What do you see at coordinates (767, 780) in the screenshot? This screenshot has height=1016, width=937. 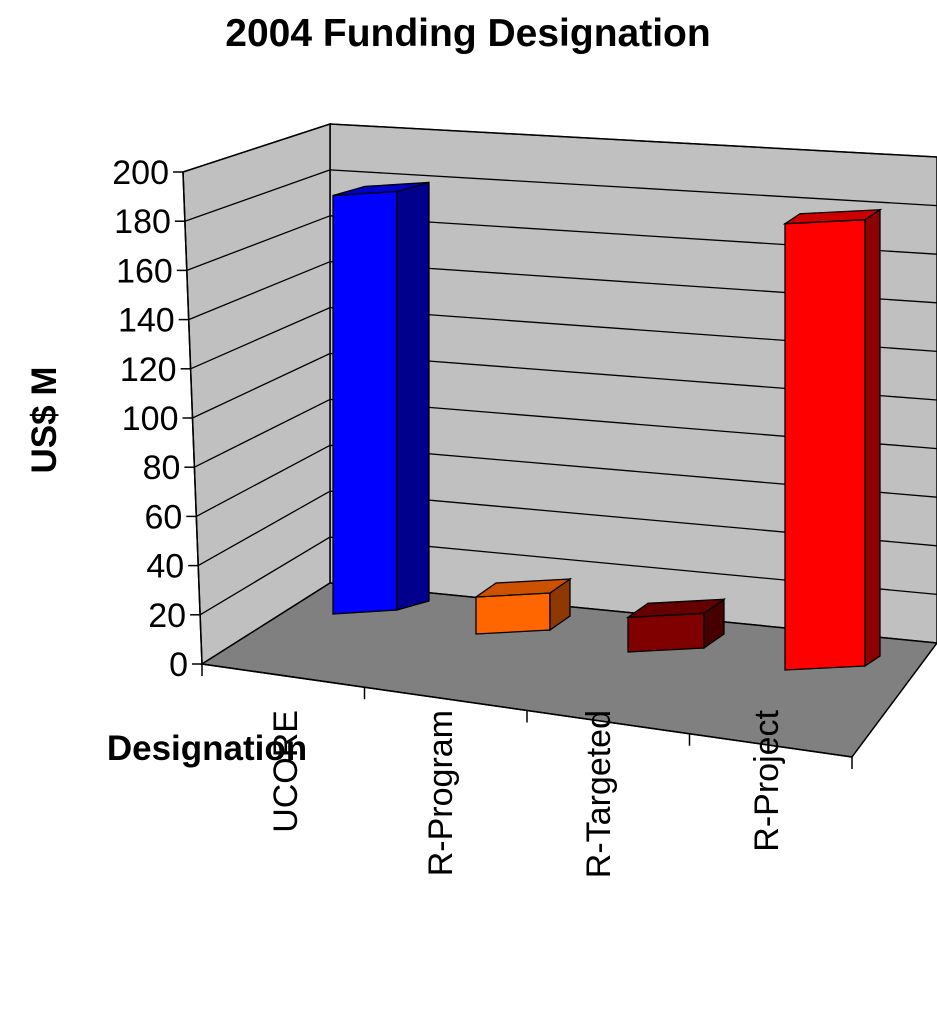 I see `x-tick-label: R-Project` at bounding box center [767, 780].